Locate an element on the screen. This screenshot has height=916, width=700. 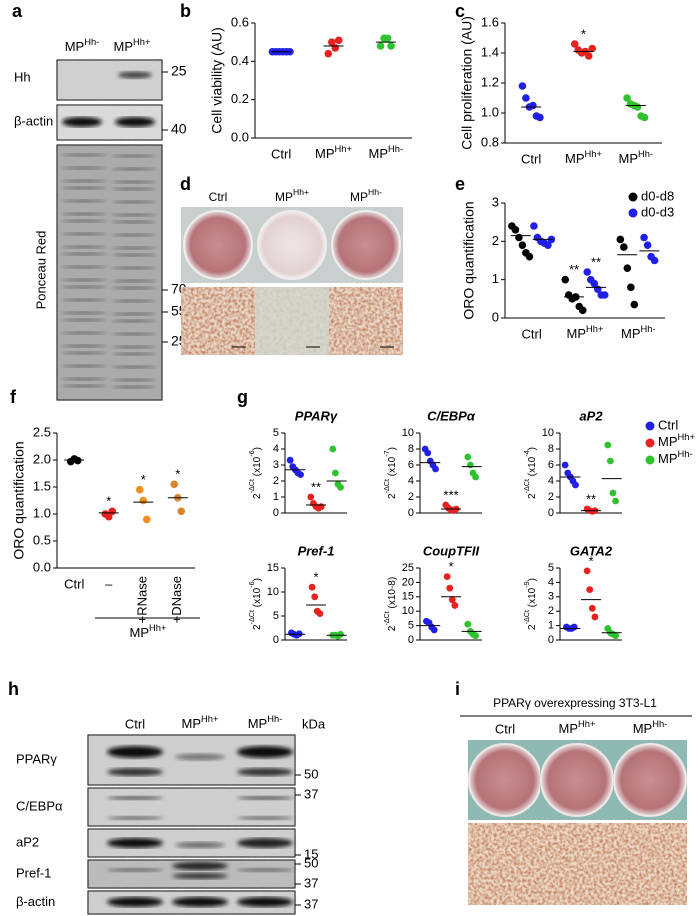
text-part: -ΔCt is located at coordinates (251, 617).